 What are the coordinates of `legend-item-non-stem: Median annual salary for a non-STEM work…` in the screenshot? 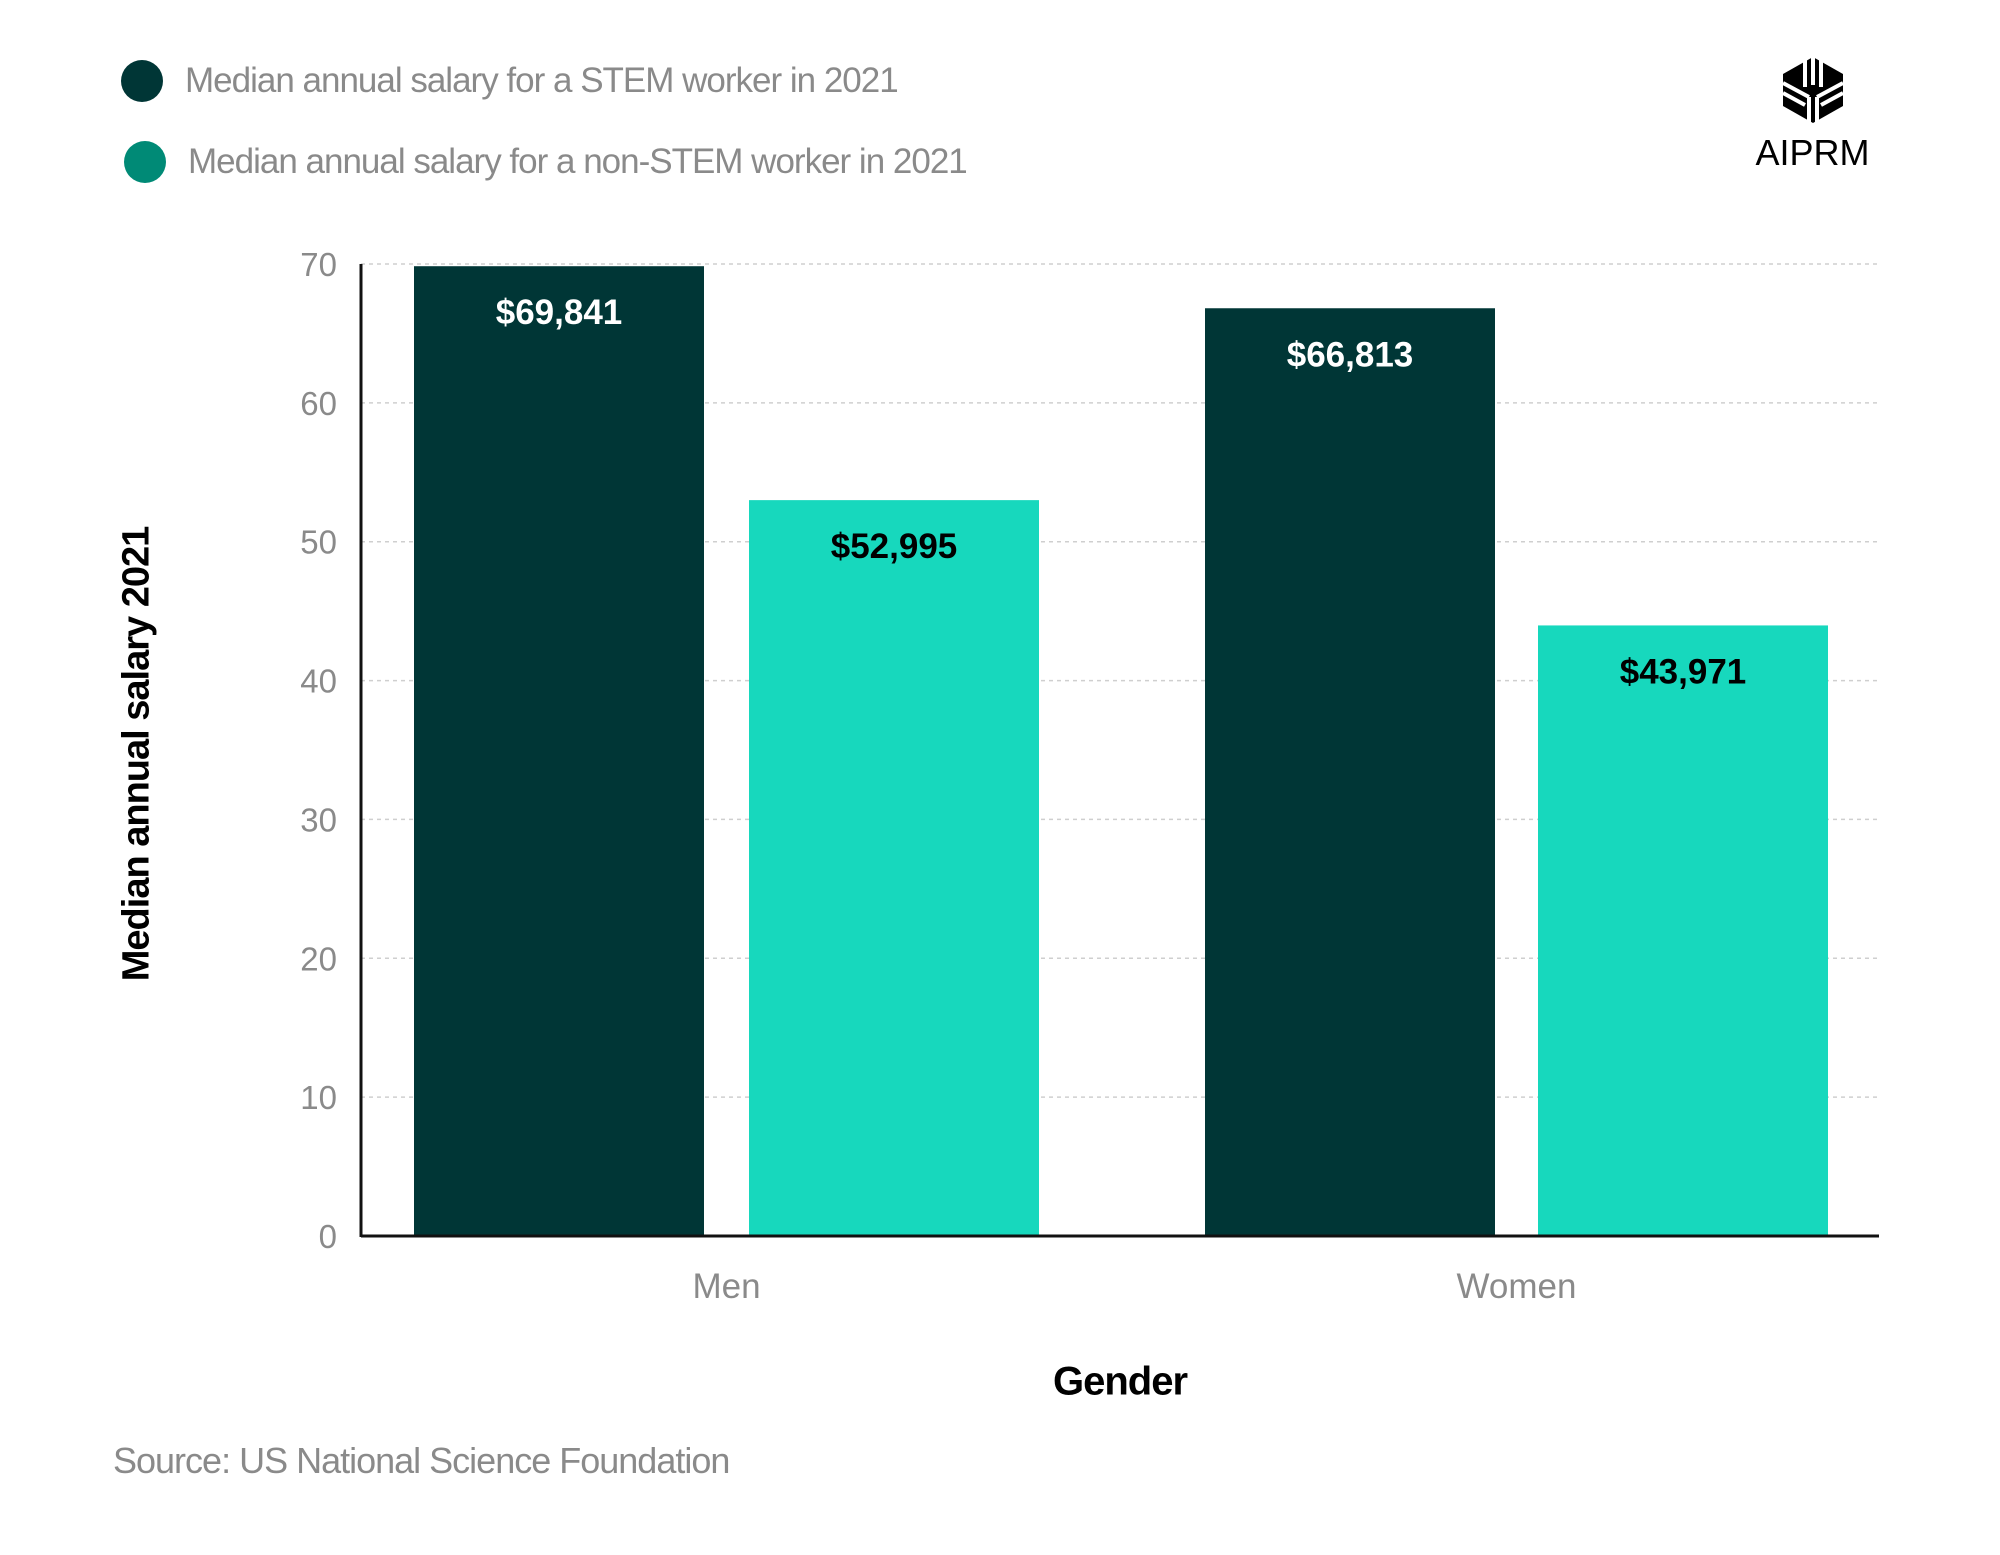 It's located at (546, 162).